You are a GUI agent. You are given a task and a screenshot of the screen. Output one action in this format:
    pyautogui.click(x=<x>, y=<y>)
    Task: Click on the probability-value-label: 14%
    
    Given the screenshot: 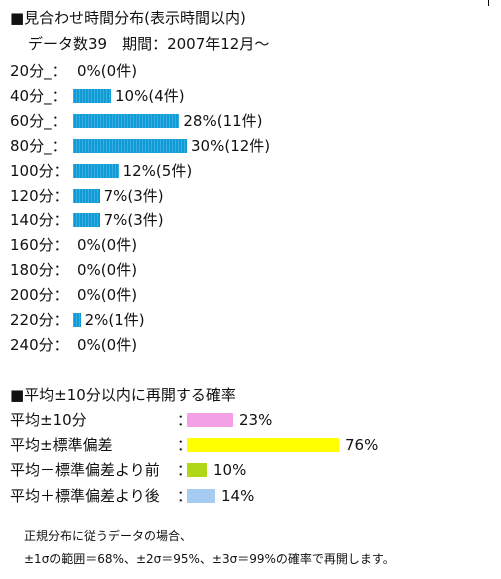 What is the action you would take?
    pyautogui.click(x=238, y=496)
    